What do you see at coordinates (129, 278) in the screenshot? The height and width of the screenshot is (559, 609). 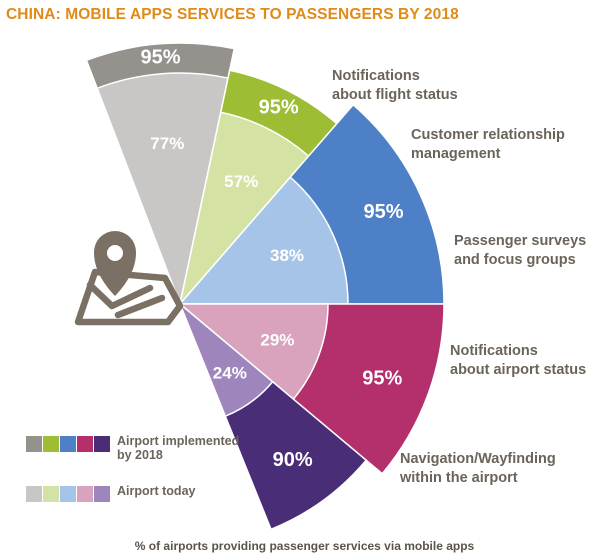 I see `map-pin-icon` at bounding box center [129, 278].